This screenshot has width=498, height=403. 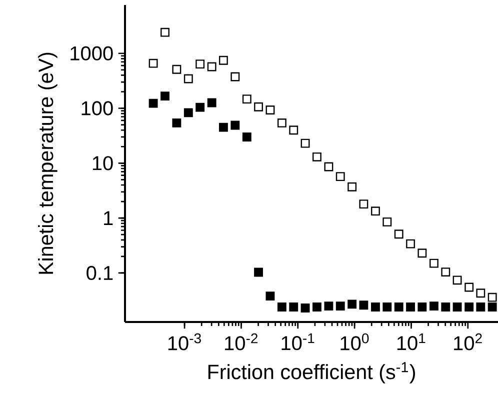 What do you see at coordinates (48, 163) in the screenshot?
I see `y-axis-title: Kinetic temperature (eV)` at bounding box center [48, 163].